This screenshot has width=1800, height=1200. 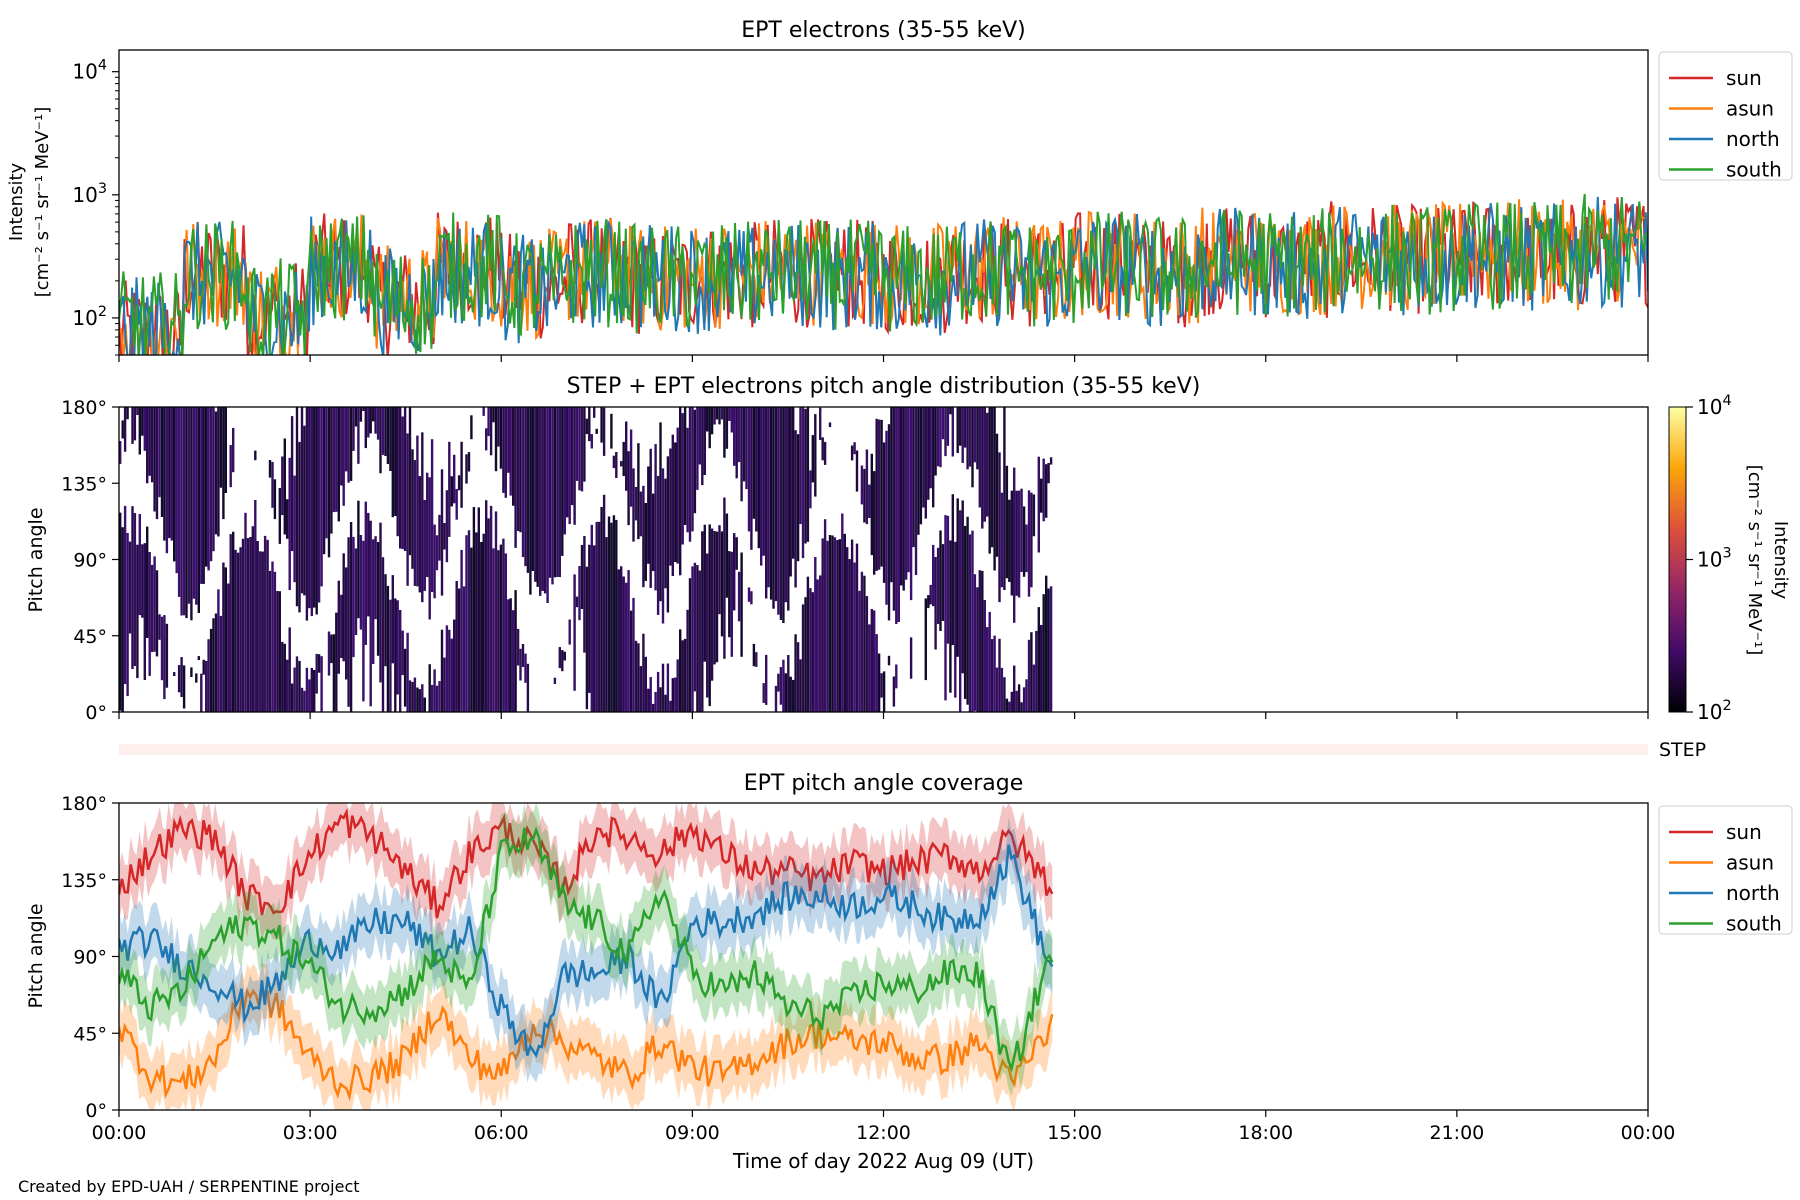 I want to click on legend-frame, so click(x=1725, y=116).